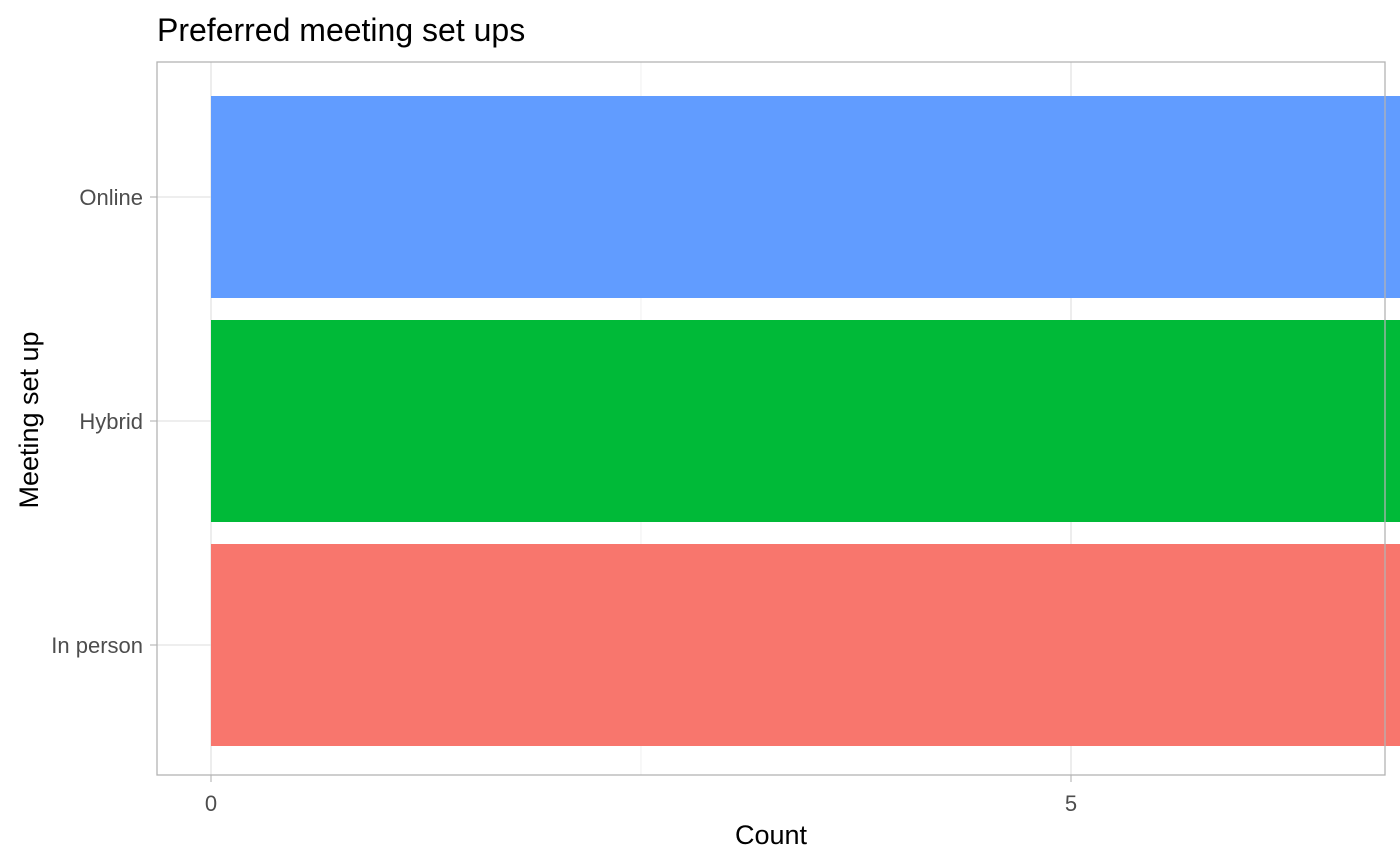 The image size is (1400, 865). What do you see at coordinates (211, 803) in the screenshot?
I see `x-tick-label: 0` at bounding box center [211, 803].